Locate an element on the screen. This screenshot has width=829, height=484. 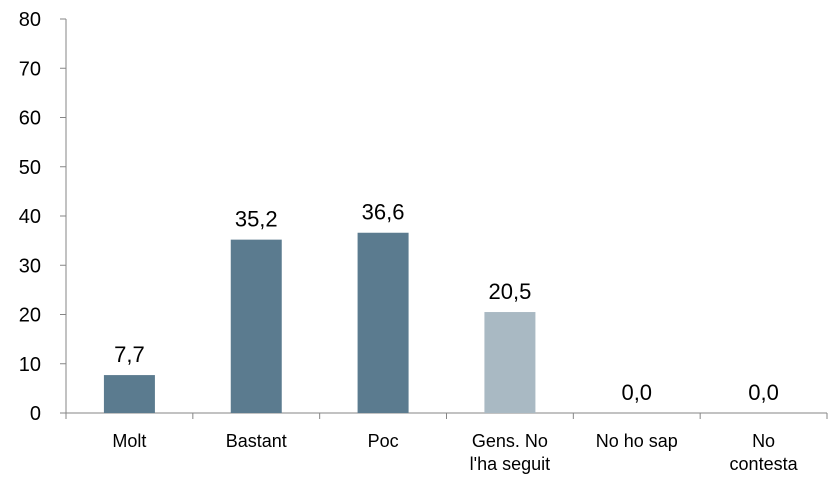
data-label: 7,7 is located at coordinates (129, 354).